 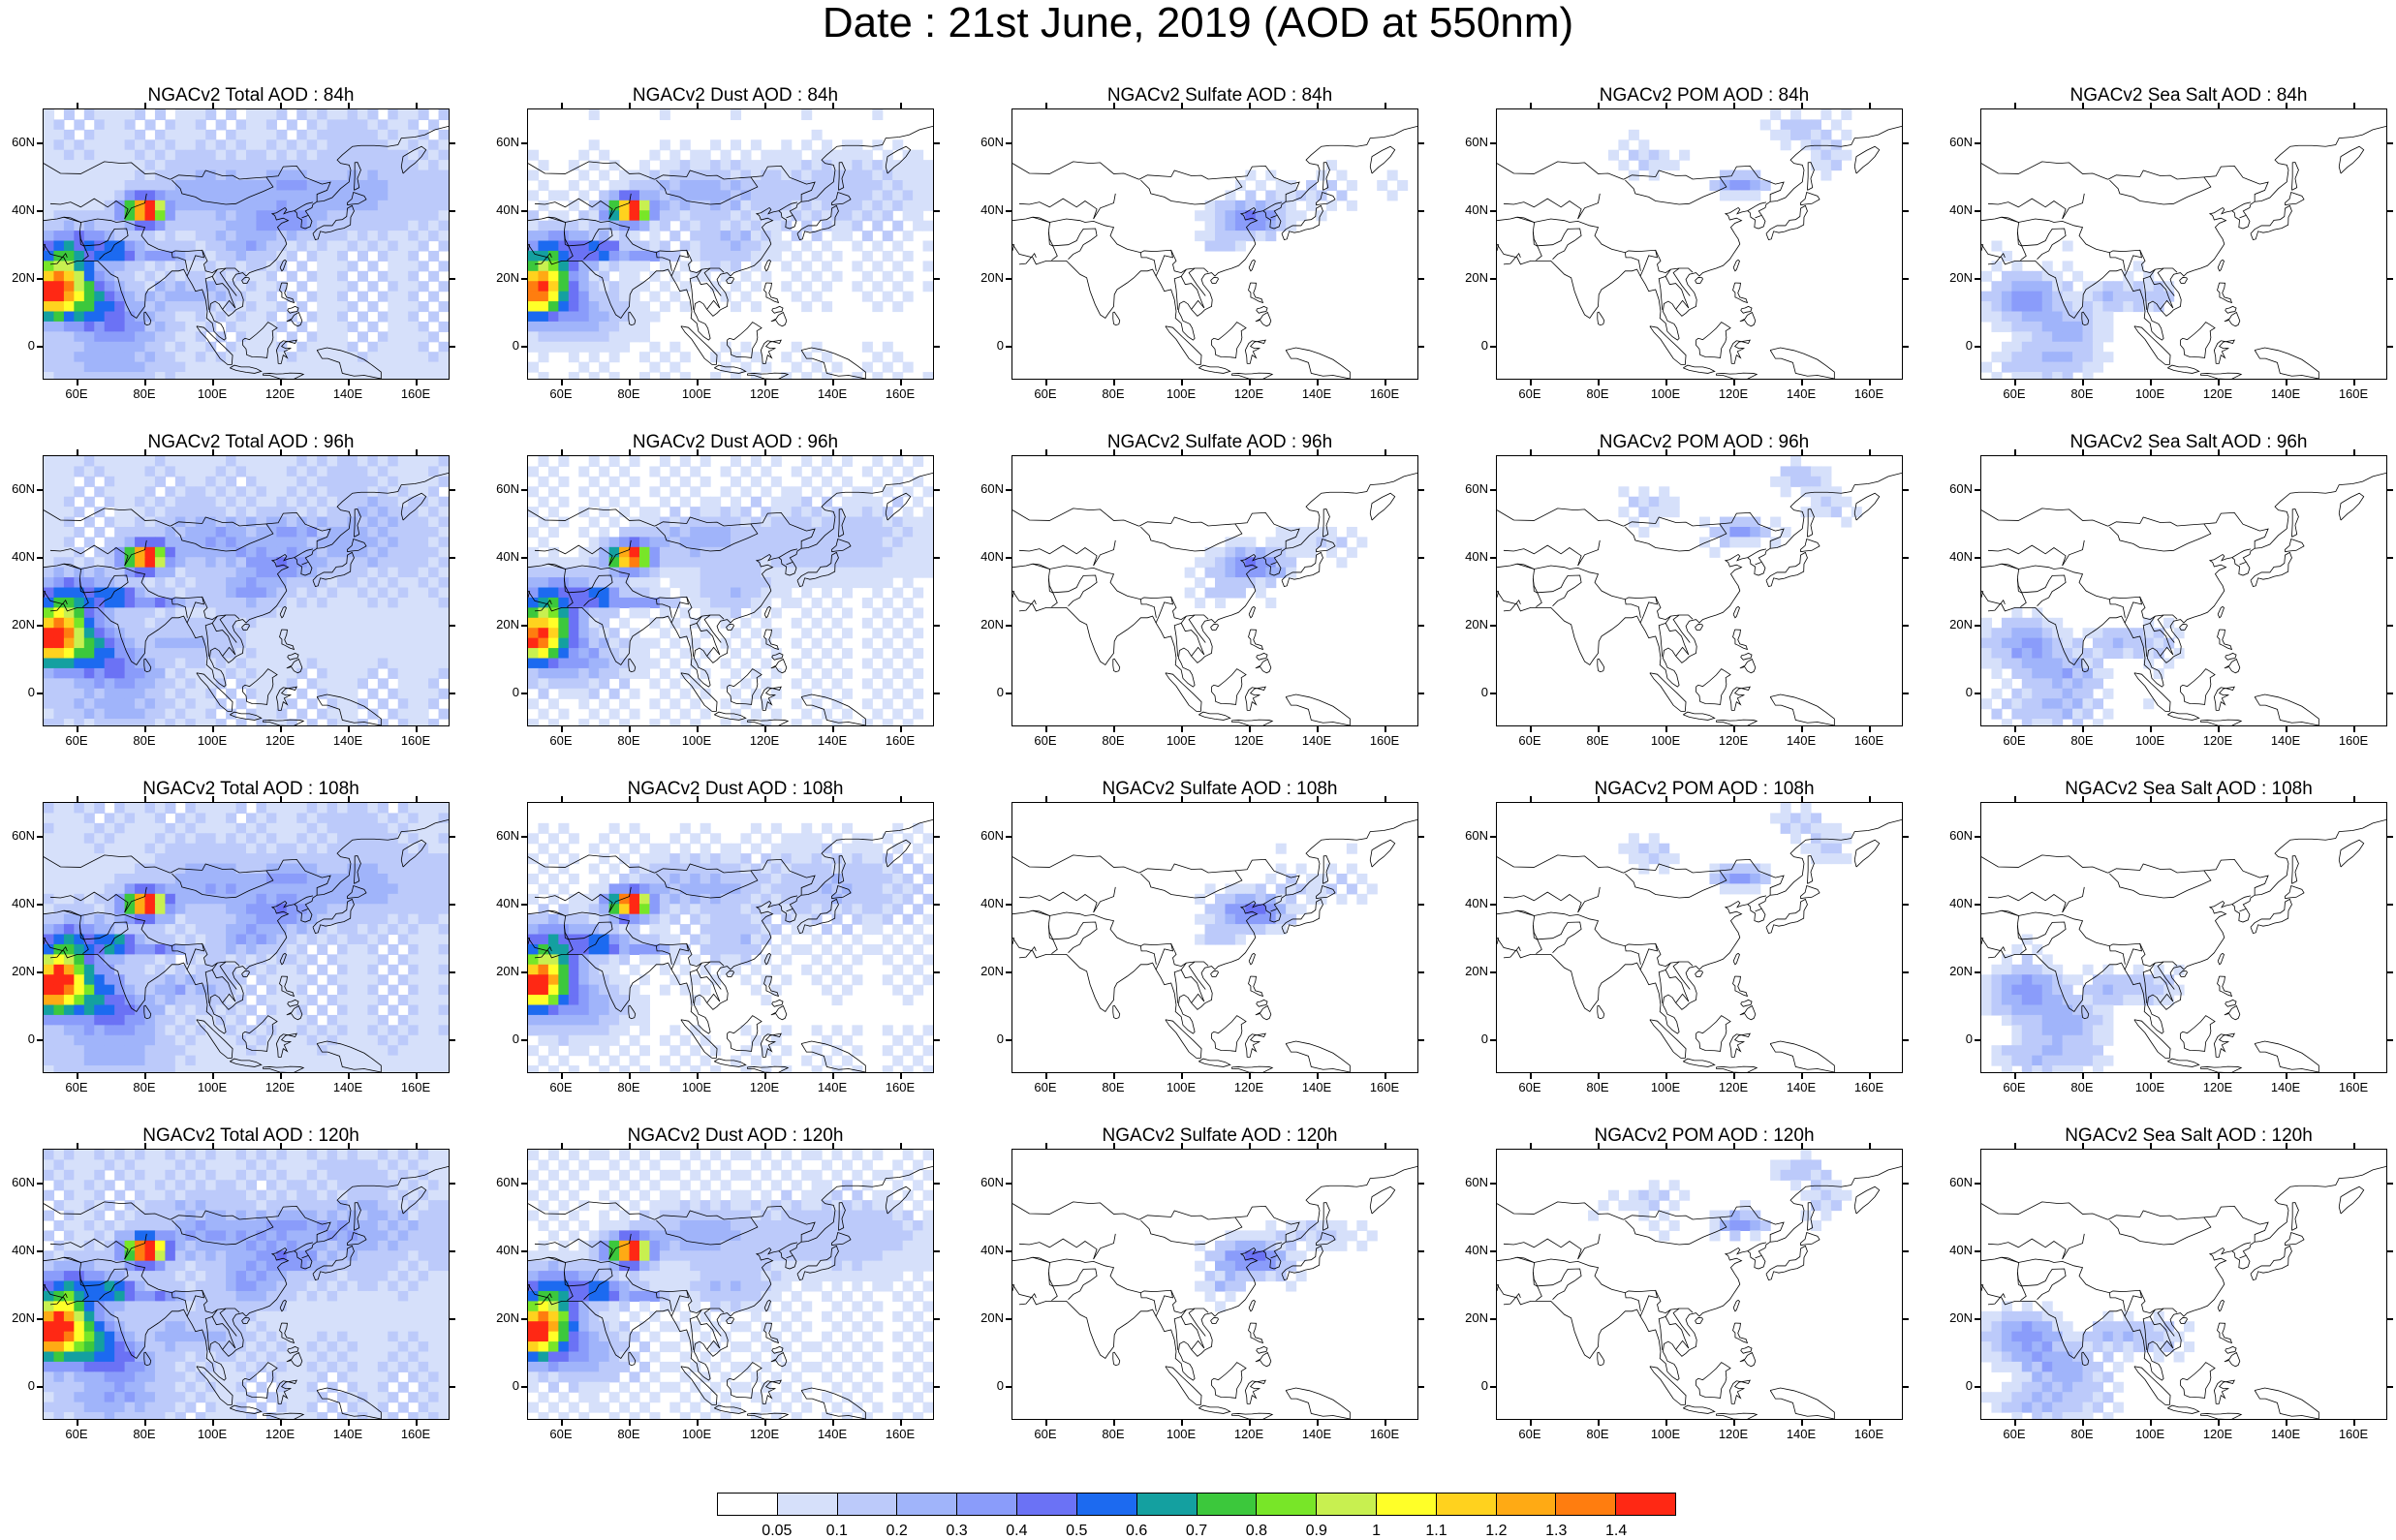 What do you see at coordinates (696, 394) in the screenshot?
I see `lon-tick-label: 100E` at bounding box center [696, 394].